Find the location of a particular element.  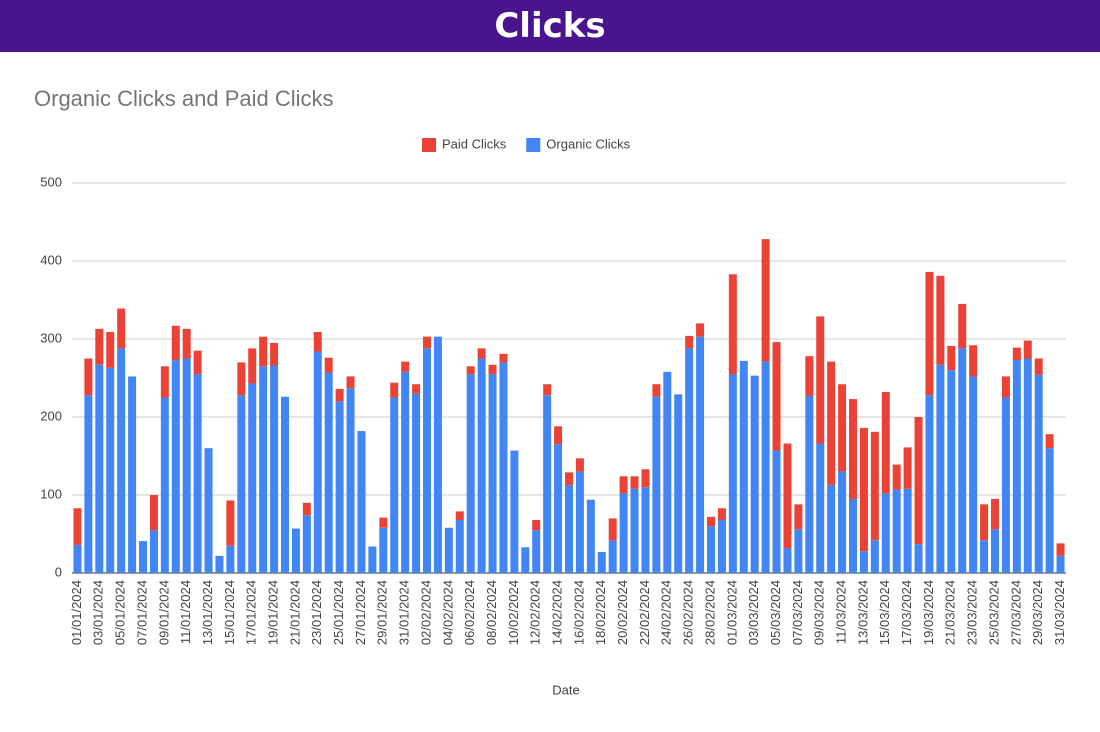

x-tick-label: 23/01/2024 is located at coordinates (316, 612).